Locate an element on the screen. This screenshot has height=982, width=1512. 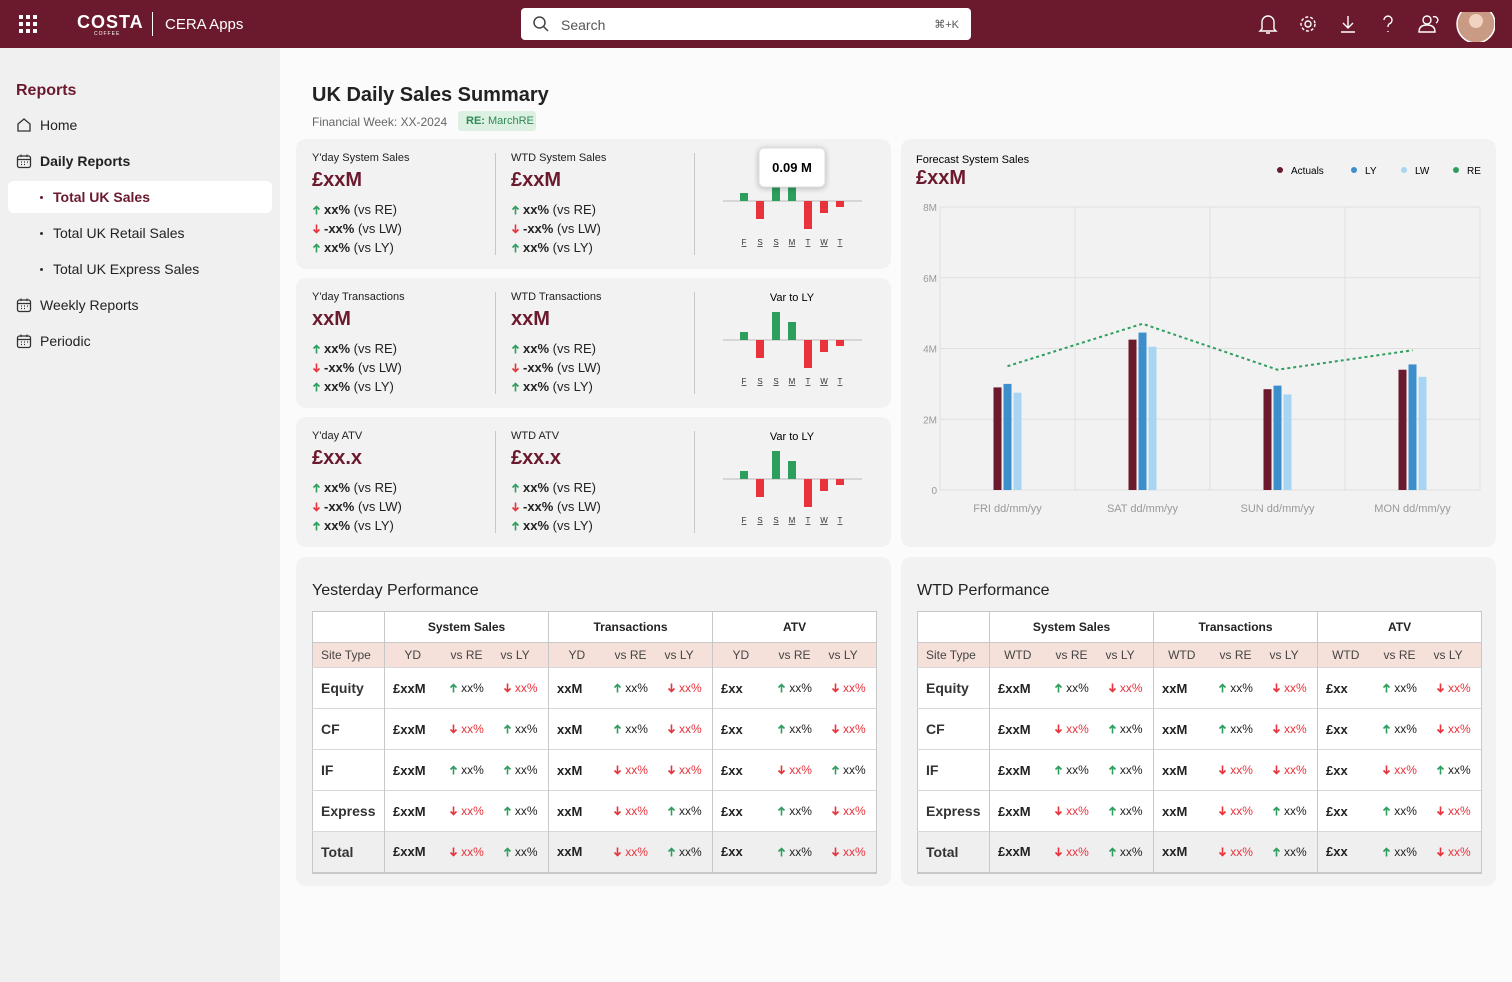
group-header: Transactions is located at coordinates (631, 627).